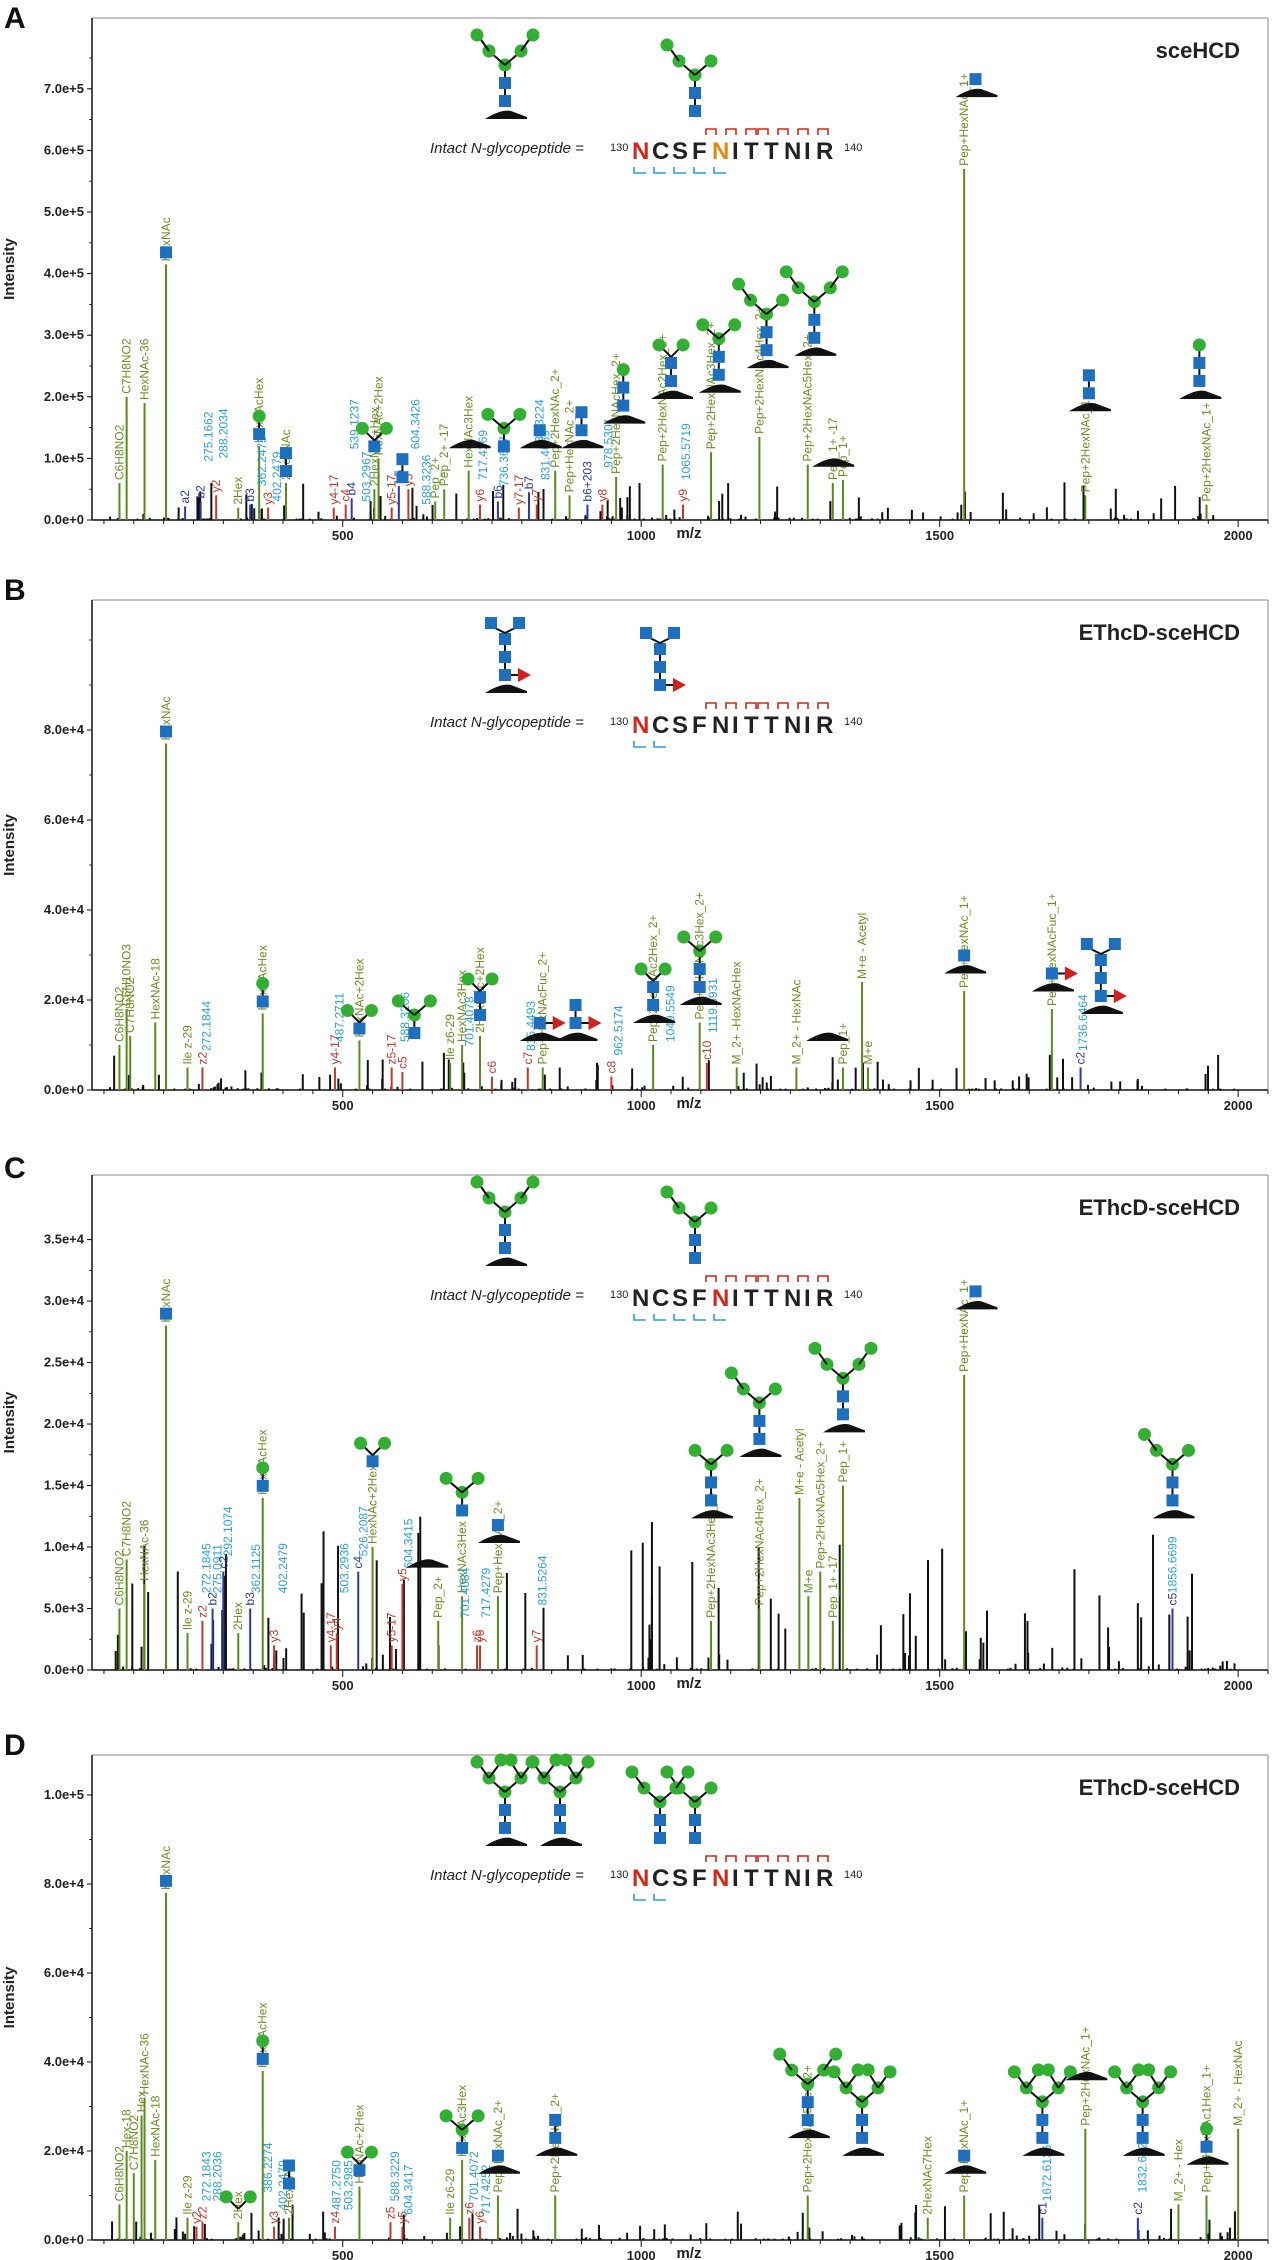 This screenshot has width=1277, height=2260. Describe the element at coordinates (444, 454) in the screenshot. I see `peak-label: Pep_2+ -17` at that location.